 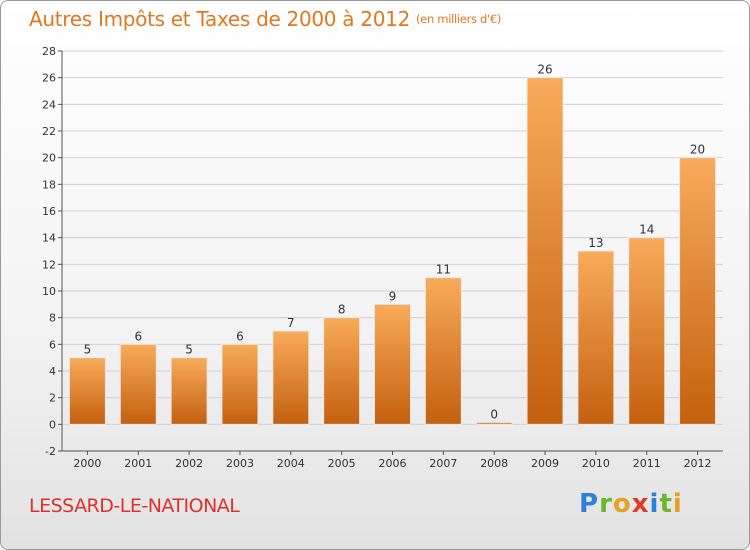 I want to click on bar-2004, so click(x=291, y=377).